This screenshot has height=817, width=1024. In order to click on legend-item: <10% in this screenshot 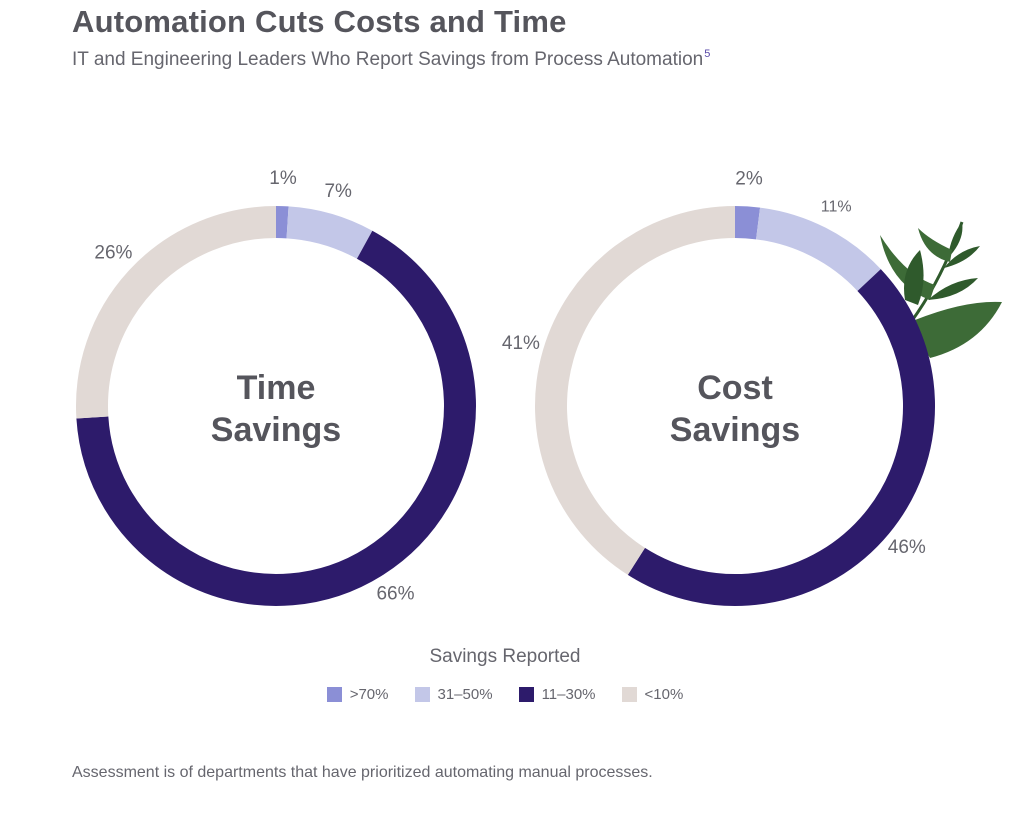, I will do `click(652, 694)`.